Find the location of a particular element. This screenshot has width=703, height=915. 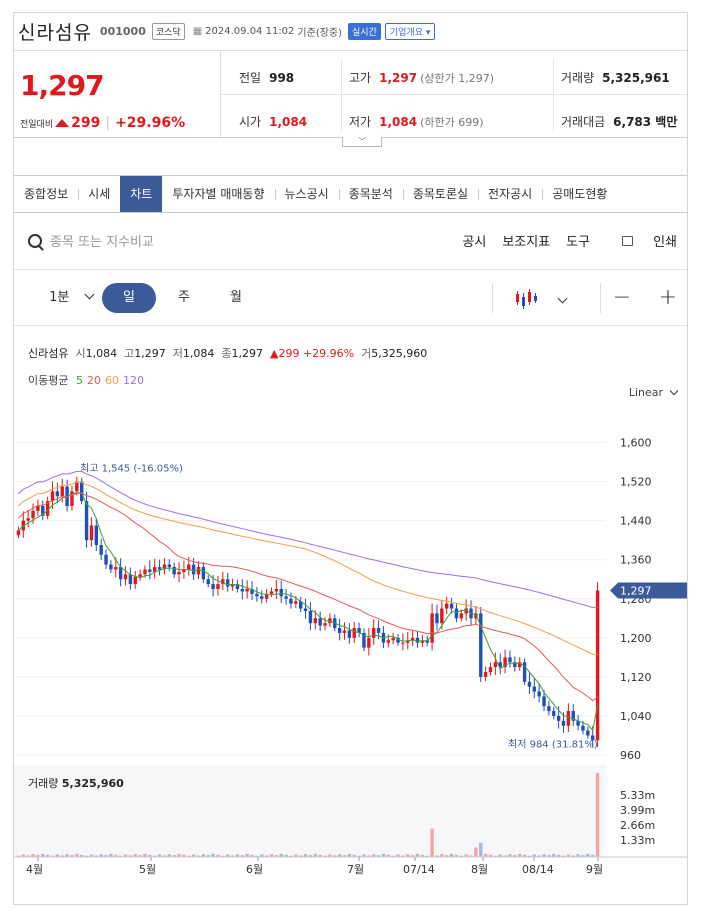

x-tick-label-5: 8월 is located at coordinates (479, 869).